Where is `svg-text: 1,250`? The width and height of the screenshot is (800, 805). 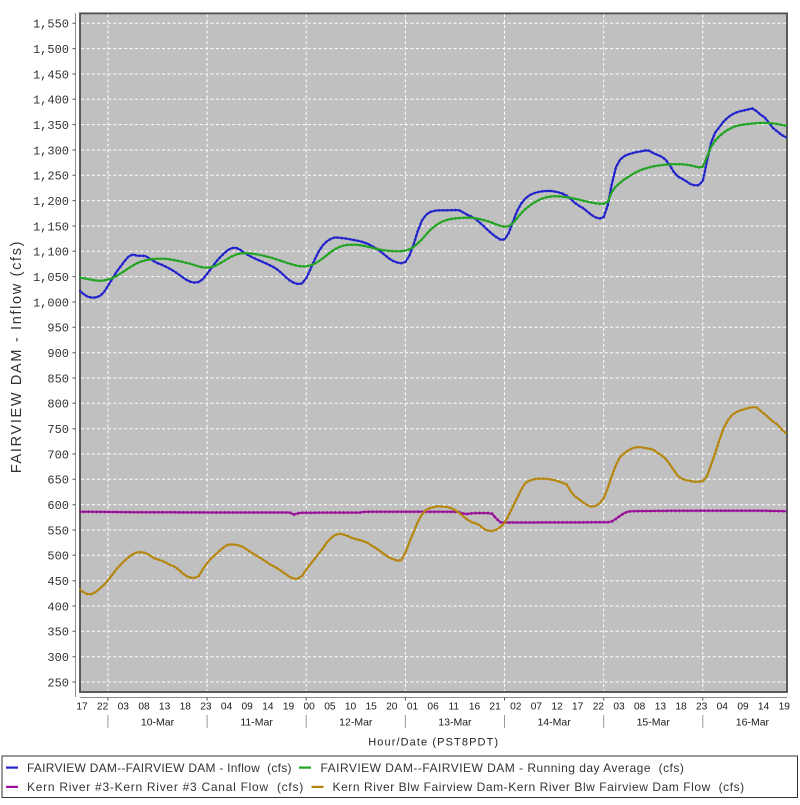
svg-text: 1,250 is located at coordinates (51, 177).